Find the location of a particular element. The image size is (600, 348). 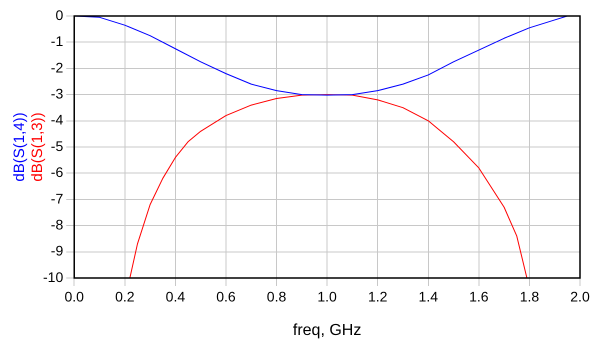

x-tick-label: 0.6 is located at coordinates (226, 296).